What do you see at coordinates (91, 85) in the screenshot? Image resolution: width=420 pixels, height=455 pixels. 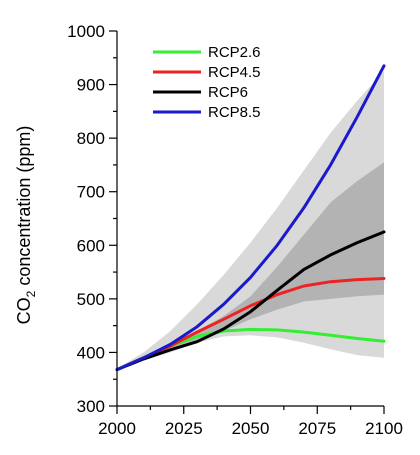 I see `y-tick-label: 900` at bounding box center [91, 85].